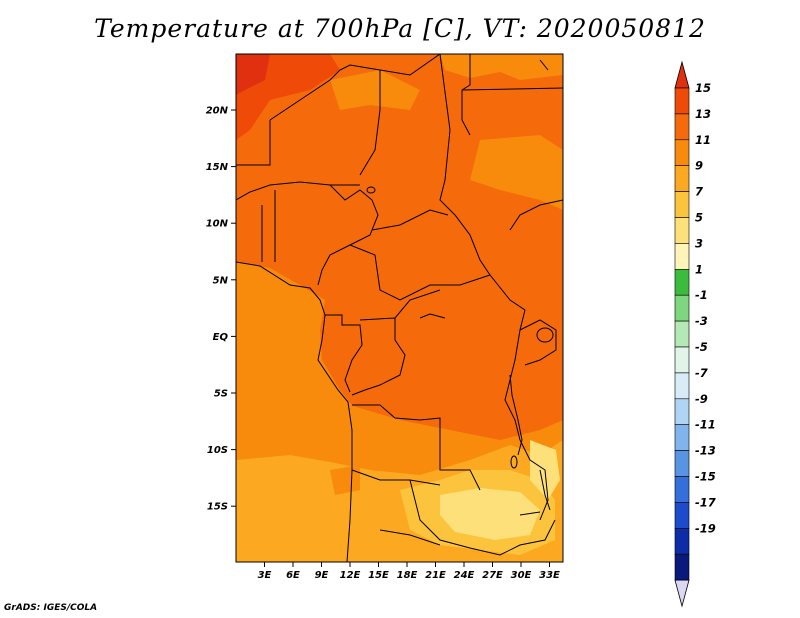  Describe the element at coordinates (464, 575) in the screenshot. I see `lon-label: 24E` at that location.